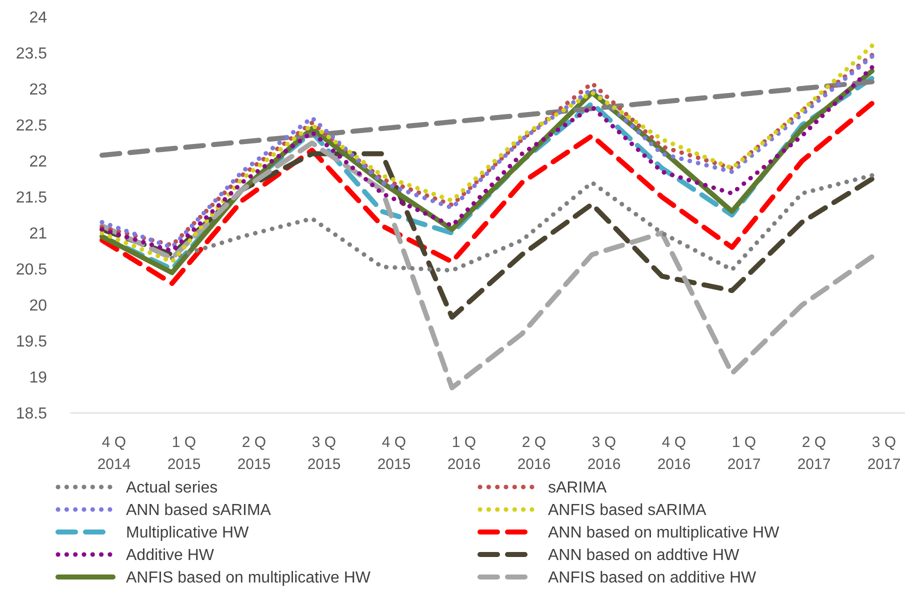 Image resolution: width=909 pixels, height=592 pixels. I want to click on y-tick-label: 24, so click(38, 18).